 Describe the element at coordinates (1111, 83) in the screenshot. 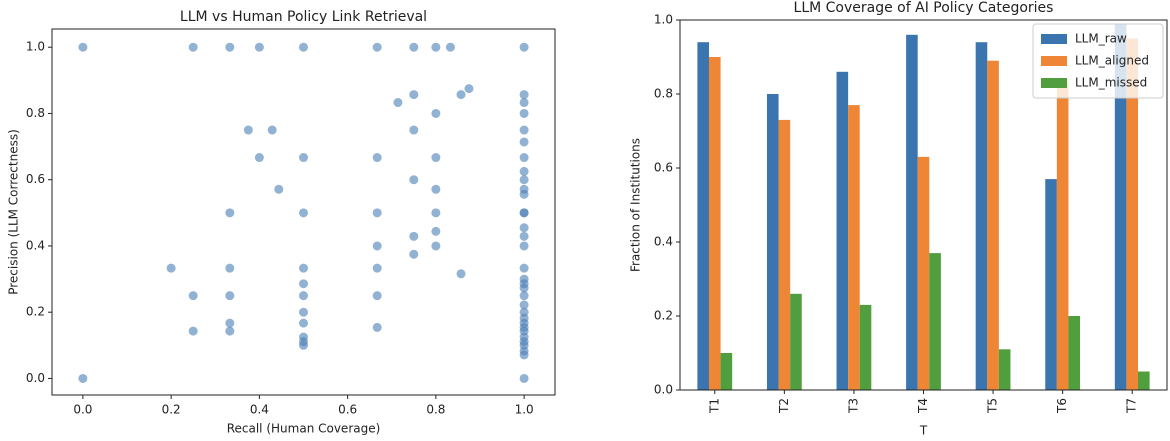

I see `legend-label: LLM_missed` at that location.